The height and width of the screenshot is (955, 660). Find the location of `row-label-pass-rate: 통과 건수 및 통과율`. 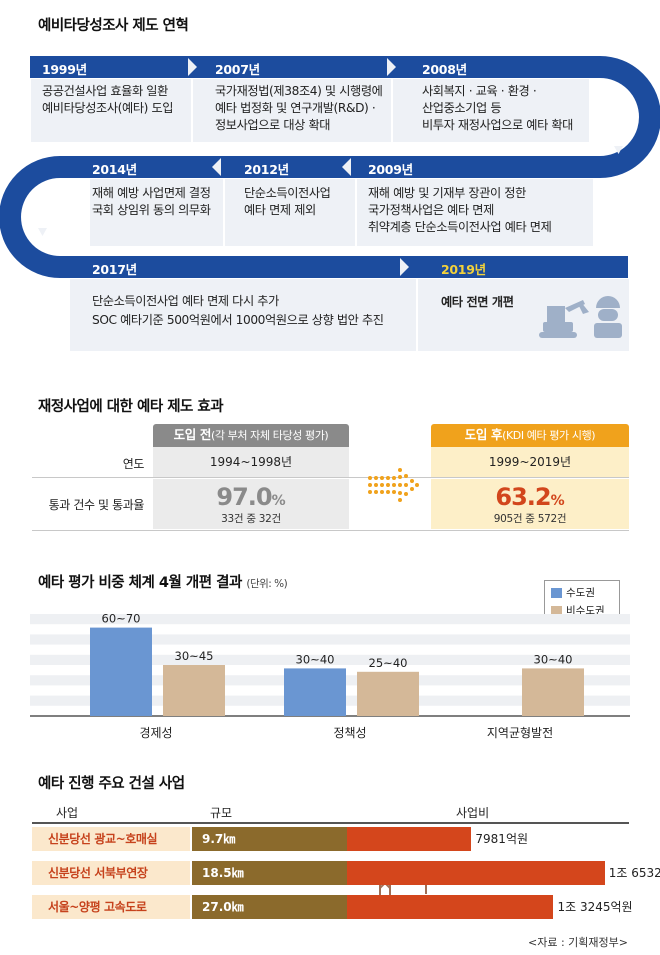

row-label-pass-rate: 통과 건수 및 통과율 is located at coordinates (96, 505).